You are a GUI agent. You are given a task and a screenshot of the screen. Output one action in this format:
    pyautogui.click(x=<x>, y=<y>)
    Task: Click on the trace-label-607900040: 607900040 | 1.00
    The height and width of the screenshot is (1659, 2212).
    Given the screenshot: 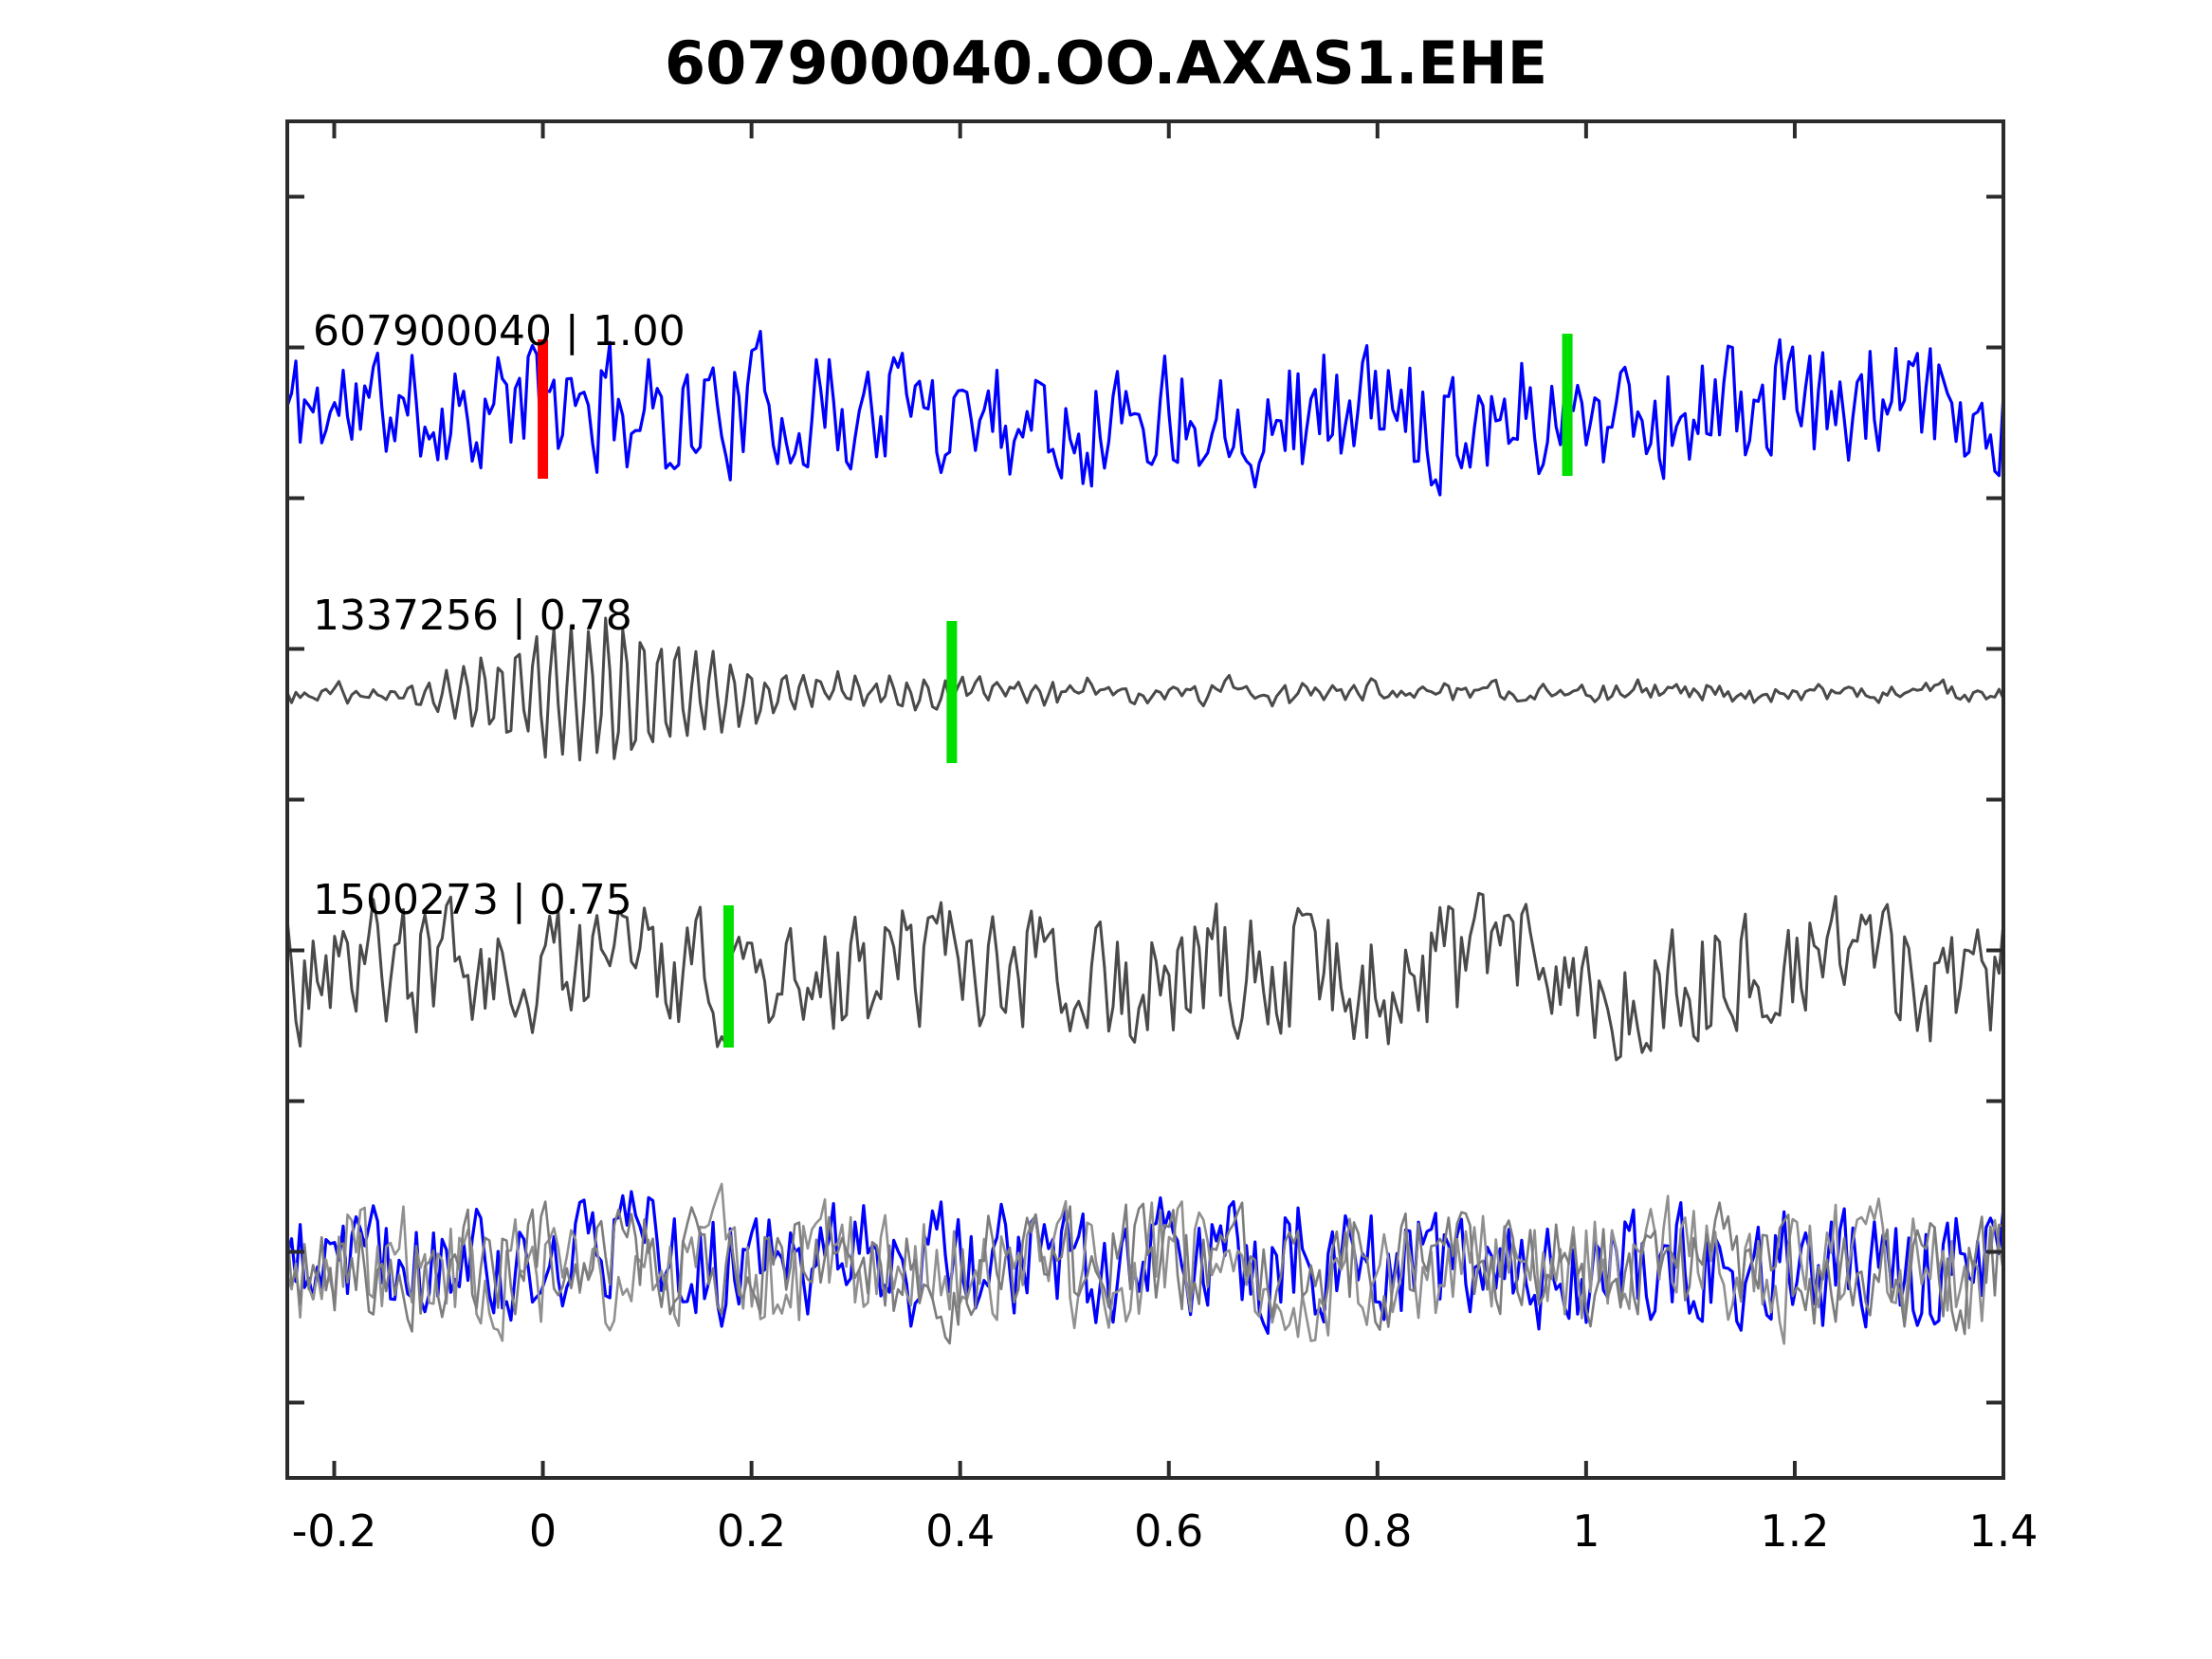 What is the action you would take?
    pyautogui.click(x=499, y=331)
    